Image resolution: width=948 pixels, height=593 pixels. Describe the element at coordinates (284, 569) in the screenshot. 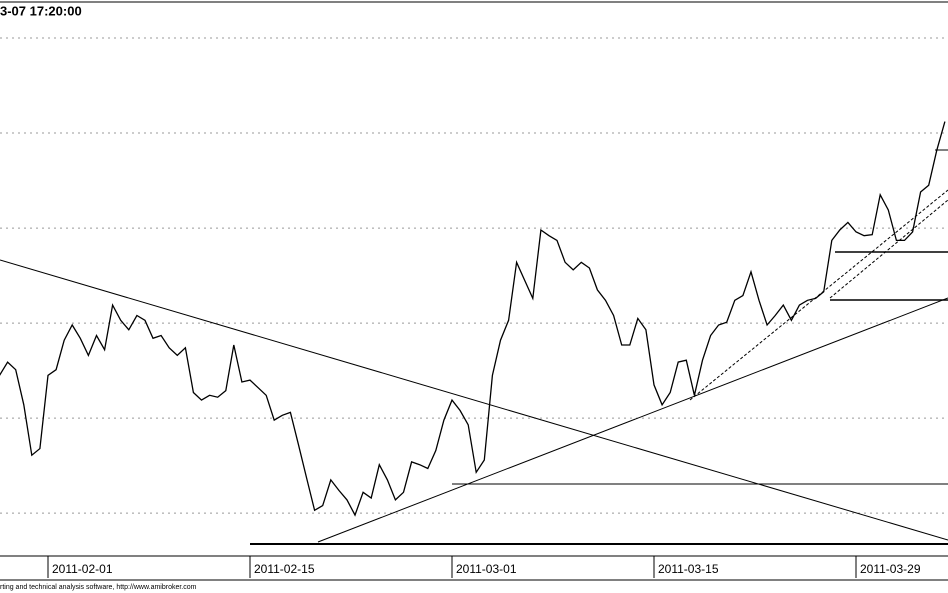

I see `x-tick-label: 2011-02-15` at that location.